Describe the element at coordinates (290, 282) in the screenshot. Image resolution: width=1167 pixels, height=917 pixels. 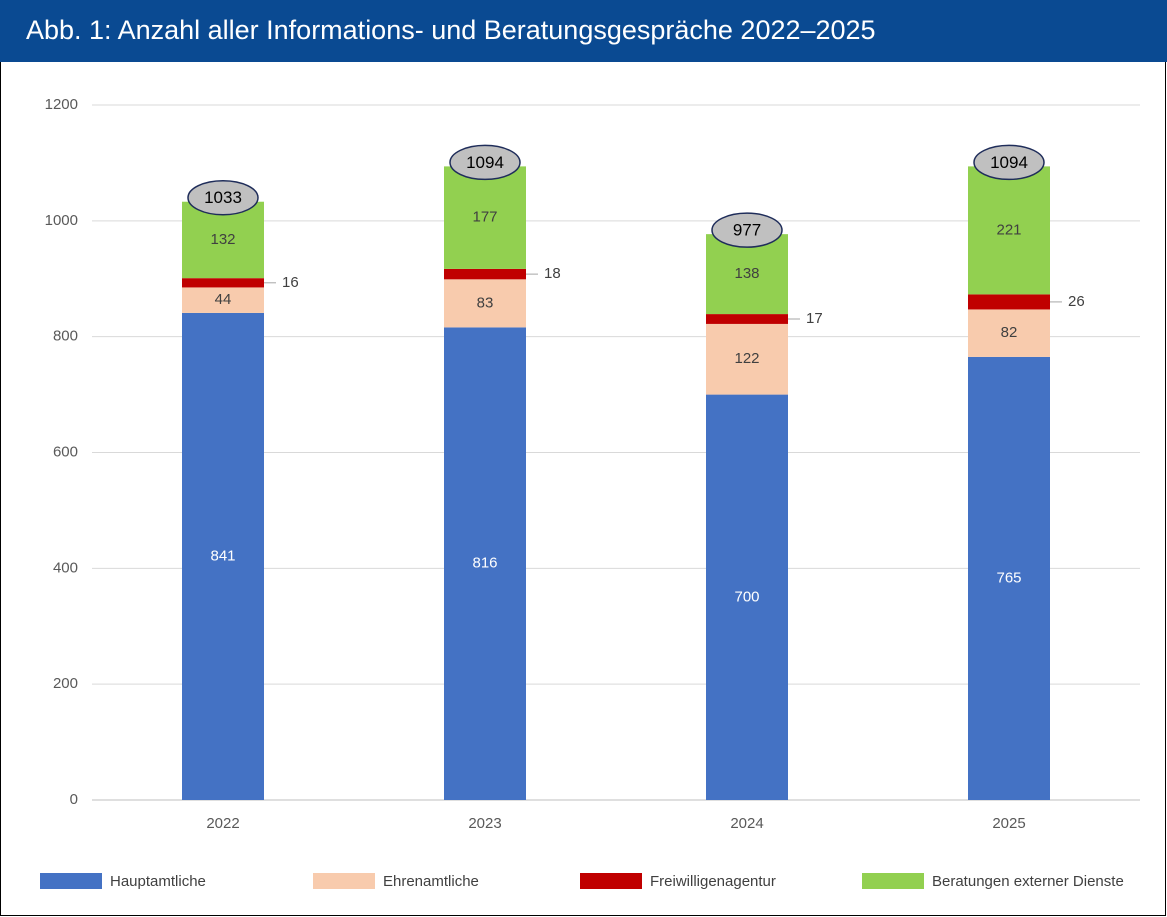
I see `data-label: 16` at that location.